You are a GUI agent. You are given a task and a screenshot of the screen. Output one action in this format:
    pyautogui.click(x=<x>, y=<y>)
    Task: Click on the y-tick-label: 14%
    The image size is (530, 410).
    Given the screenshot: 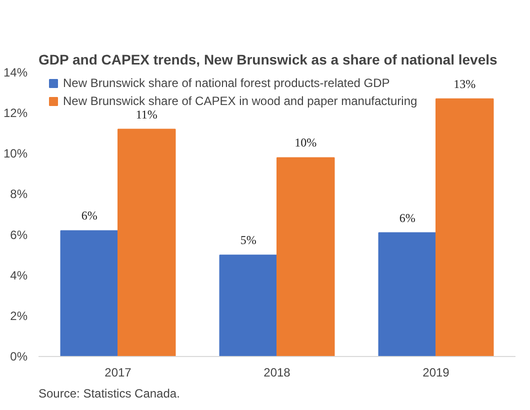 What is the action you would take?
    pyautogui.click(x=15, y=73)
    